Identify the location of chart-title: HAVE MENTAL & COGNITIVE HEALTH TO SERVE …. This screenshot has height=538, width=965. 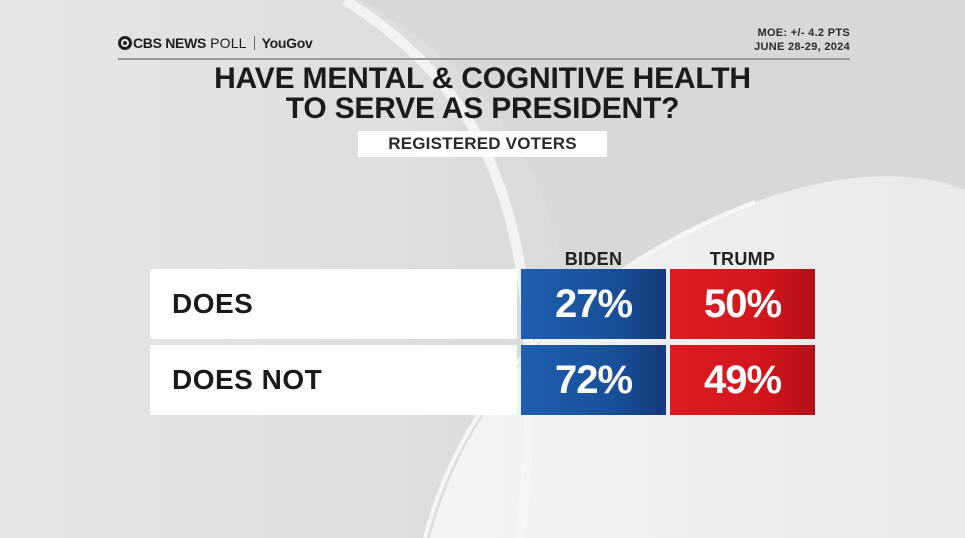
(482, 94).